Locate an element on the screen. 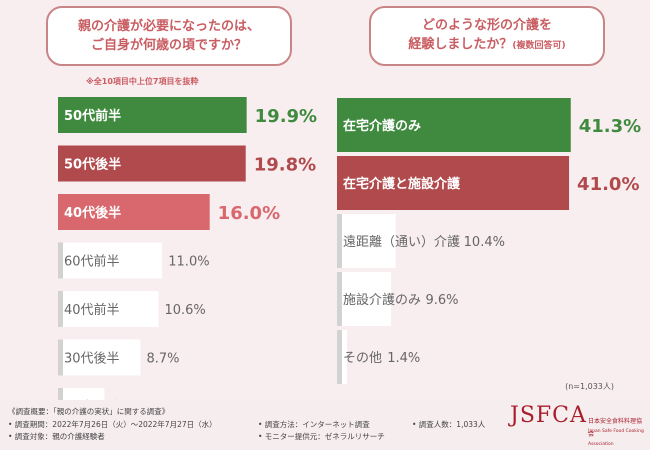 This screenshot has width=650, height=450. logo-name-en: Japan Safe Food Cooking Association is located at coordinates (616, 438).